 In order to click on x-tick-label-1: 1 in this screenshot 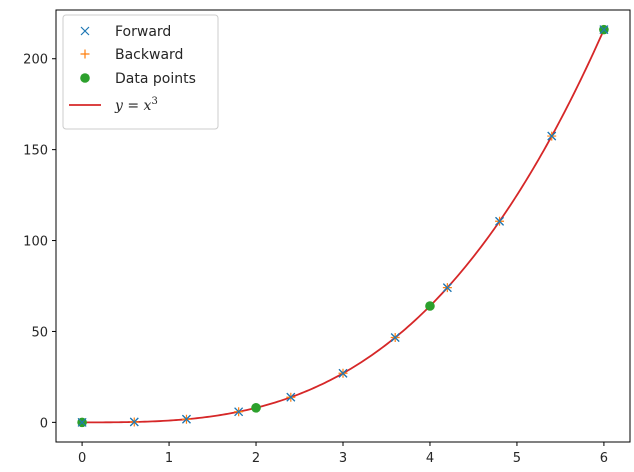, I will do `click(169, 458)`.